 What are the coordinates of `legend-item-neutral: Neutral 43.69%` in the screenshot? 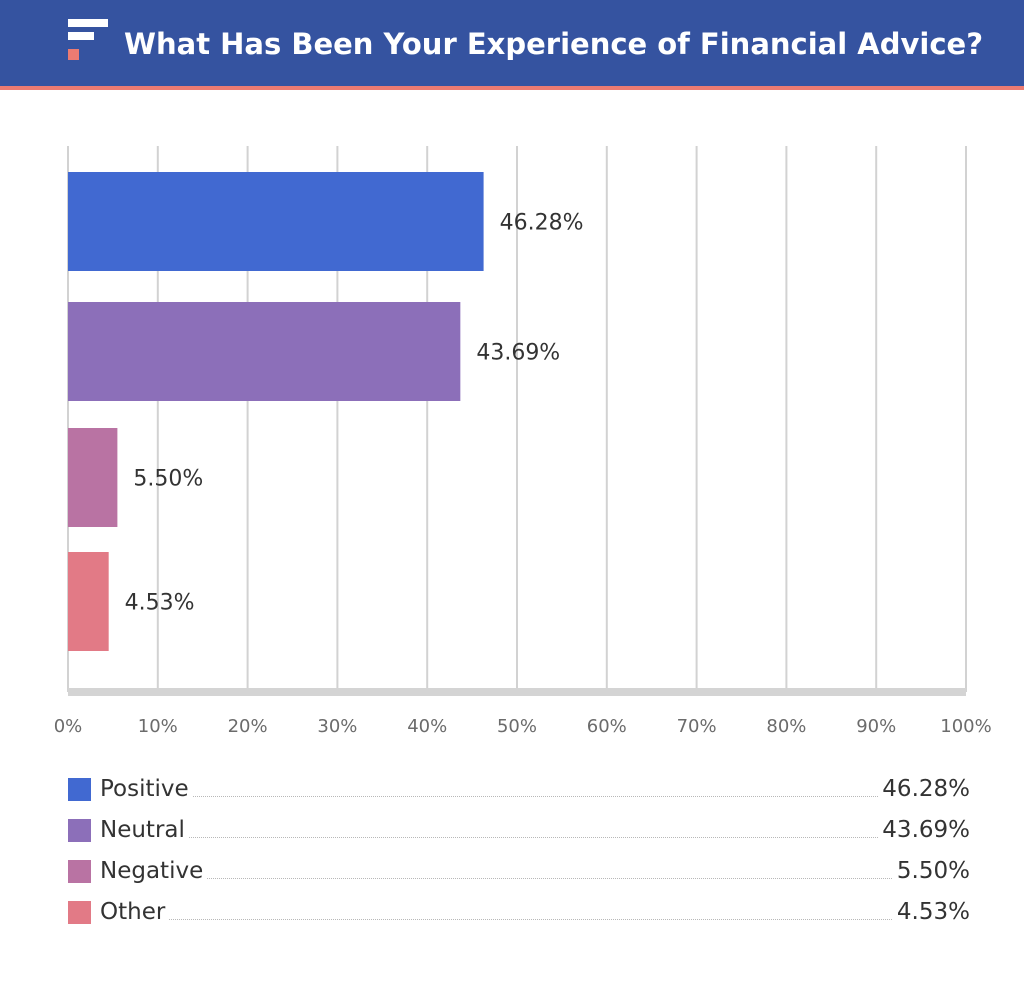 It's located at (519, 833).